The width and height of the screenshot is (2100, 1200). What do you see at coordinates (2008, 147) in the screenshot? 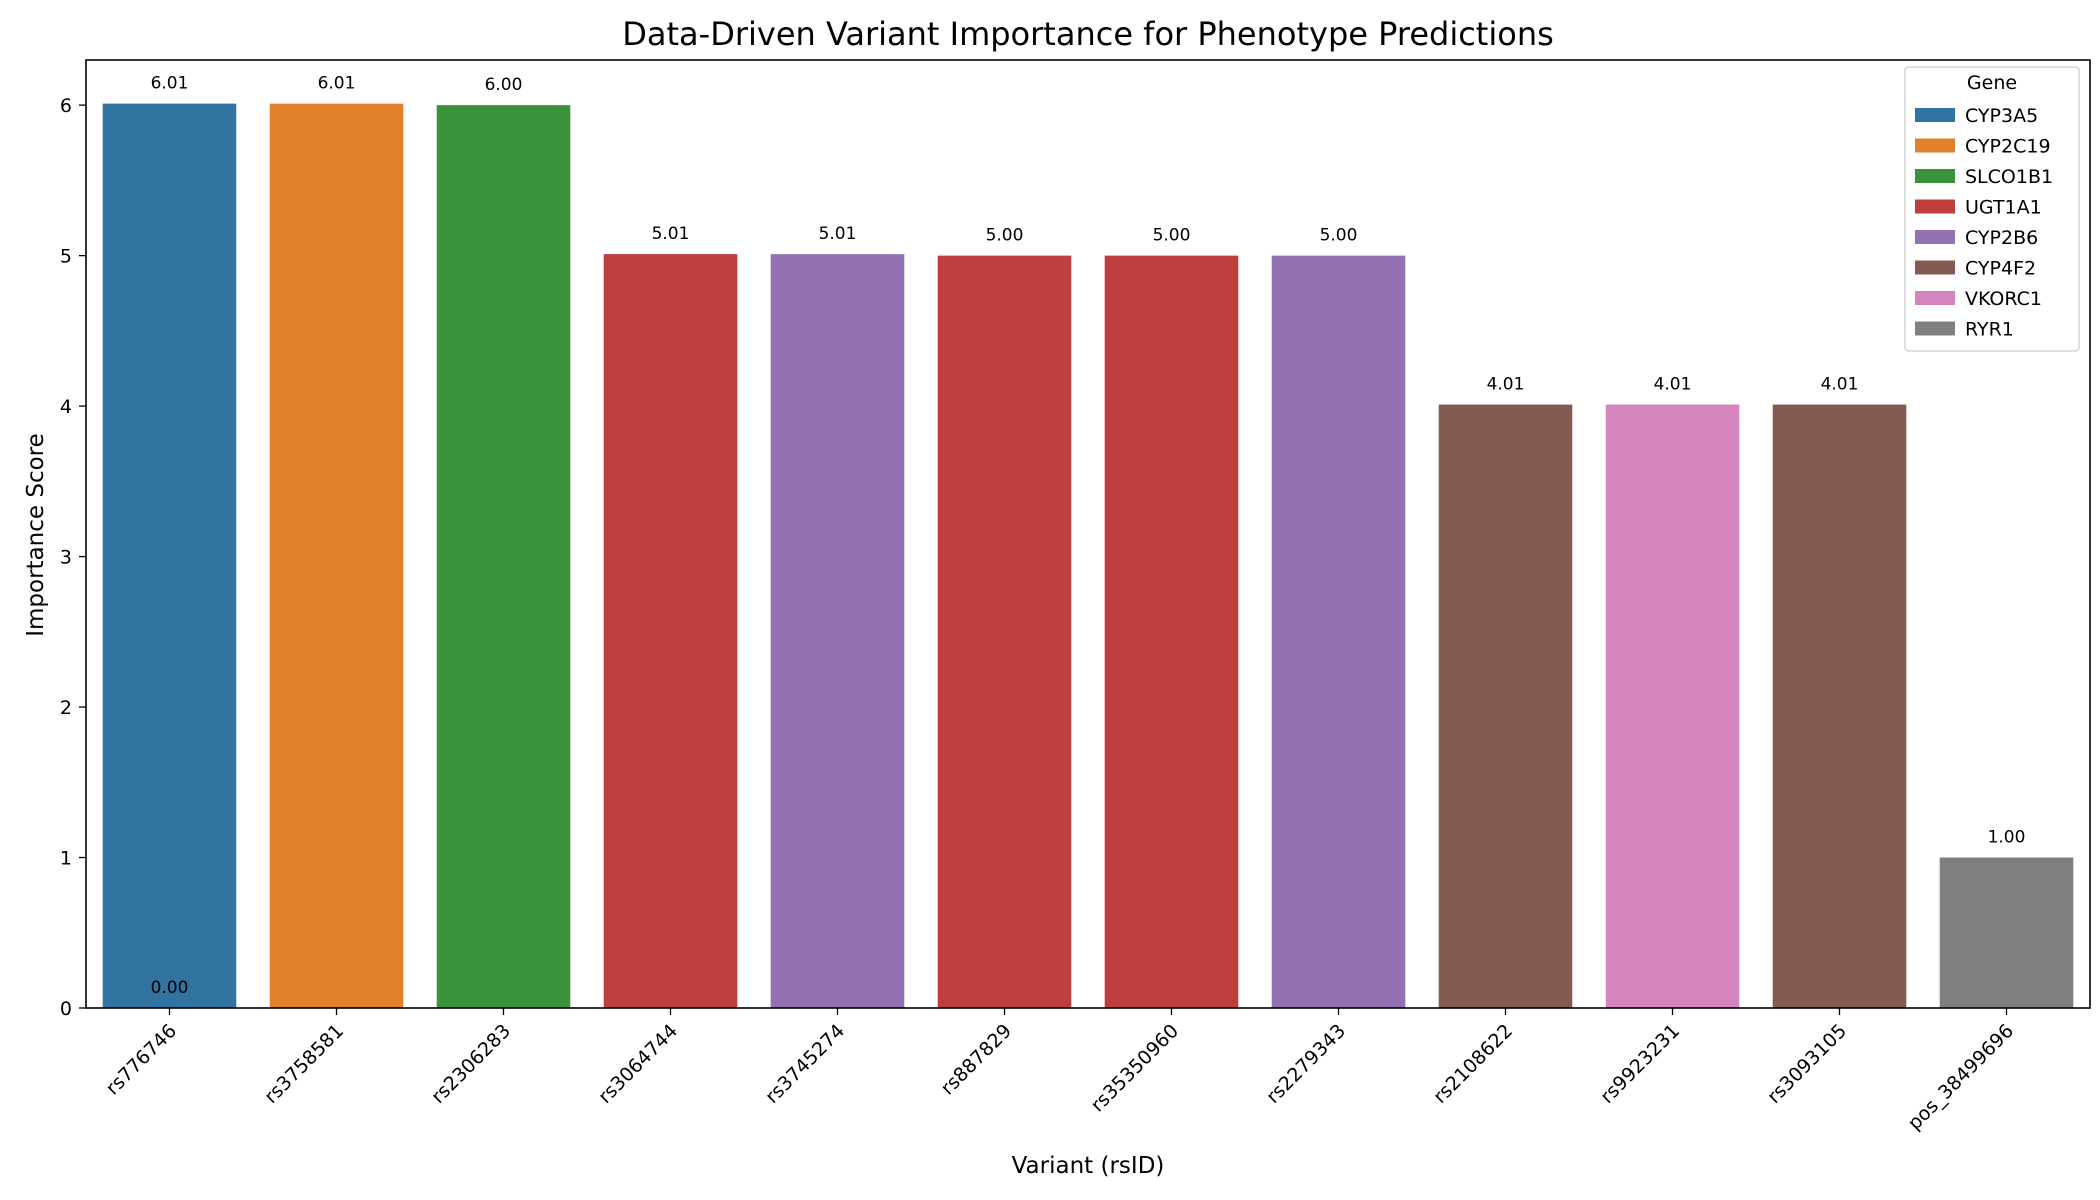
I see `legend-label-CYP2C19: CYP2C19` at bounding box center [2008, 147].